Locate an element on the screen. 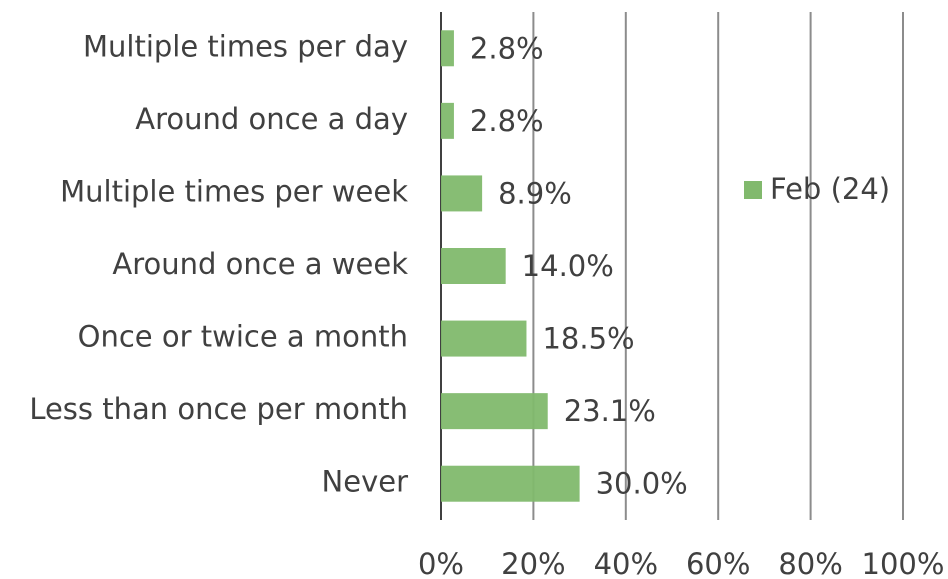  y-tick-label: Once or twice a month is located at coordinates (243, 337).